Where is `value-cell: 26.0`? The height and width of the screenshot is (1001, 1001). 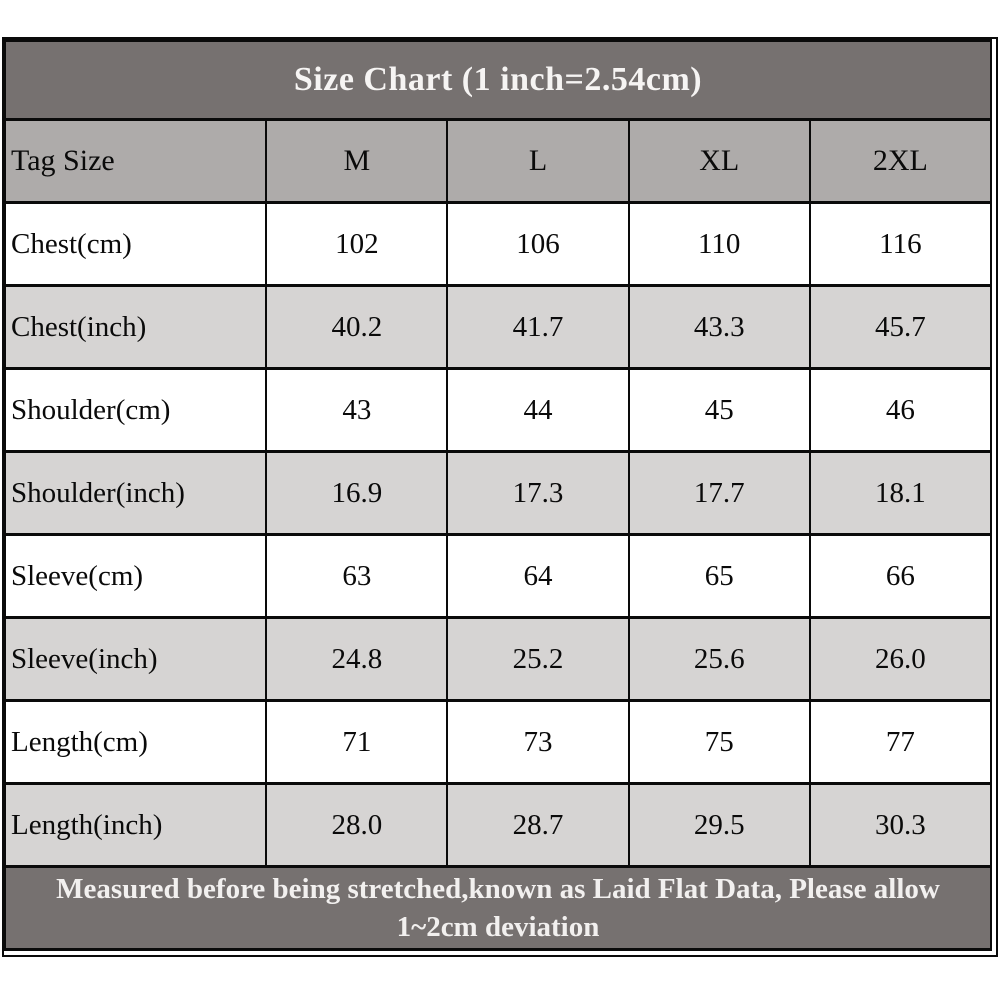
value-cell: 26.0 is located at coordinates (900, 659).